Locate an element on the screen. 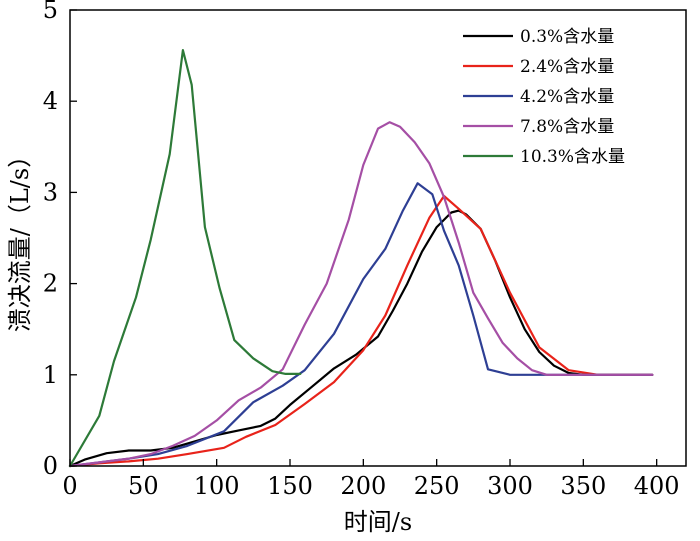 The height and width of the screenshot is (541, 700). legend-label-4: 10.3%含水量 is located at coordinates (572, 157).